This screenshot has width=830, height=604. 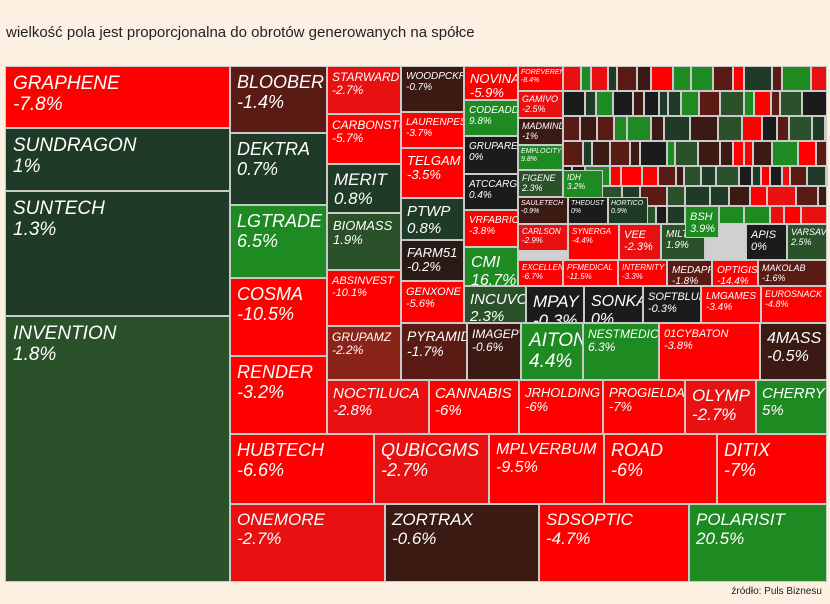 I want to click on tile-change: -3.8%, so click(x=678, y=346).